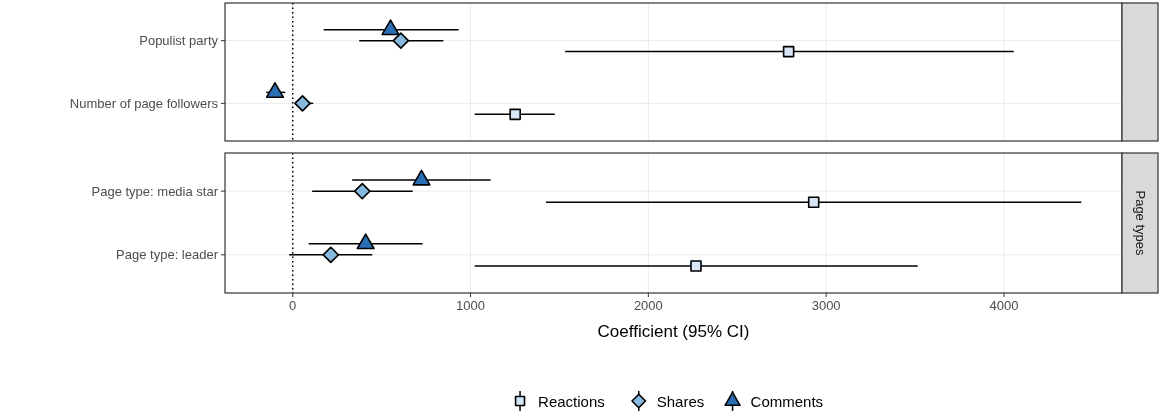  I want to click on y-tick-label: Page type: media star, so click(155, 191).